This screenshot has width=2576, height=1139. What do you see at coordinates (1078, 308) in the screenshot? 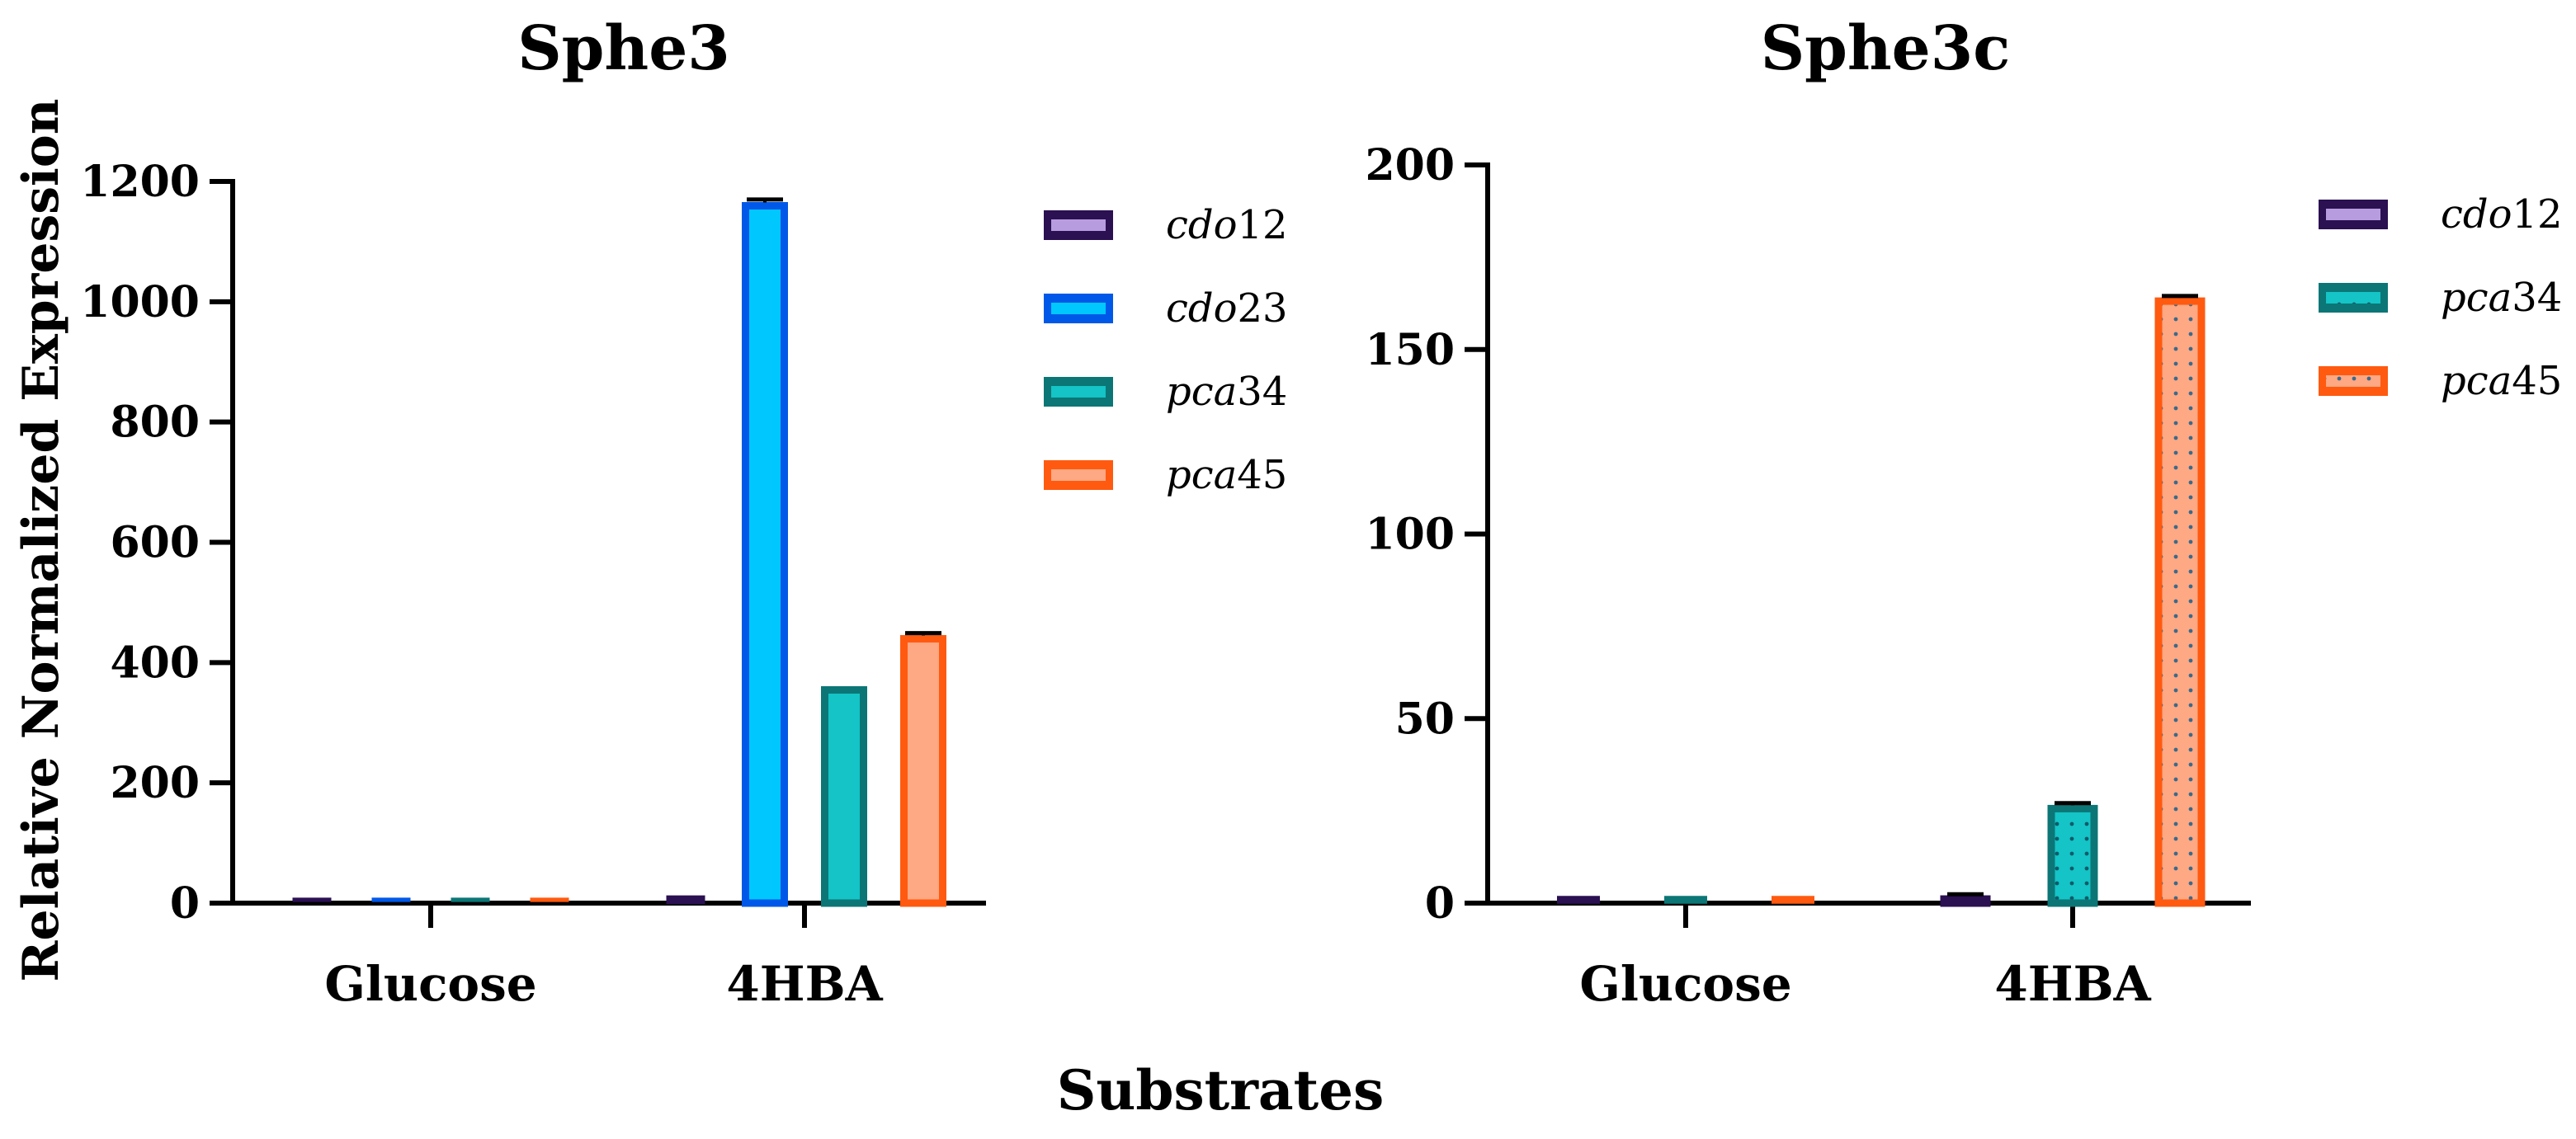
I see `legend-swatch-fill-cdo23` at bounding box center [1078, 308].